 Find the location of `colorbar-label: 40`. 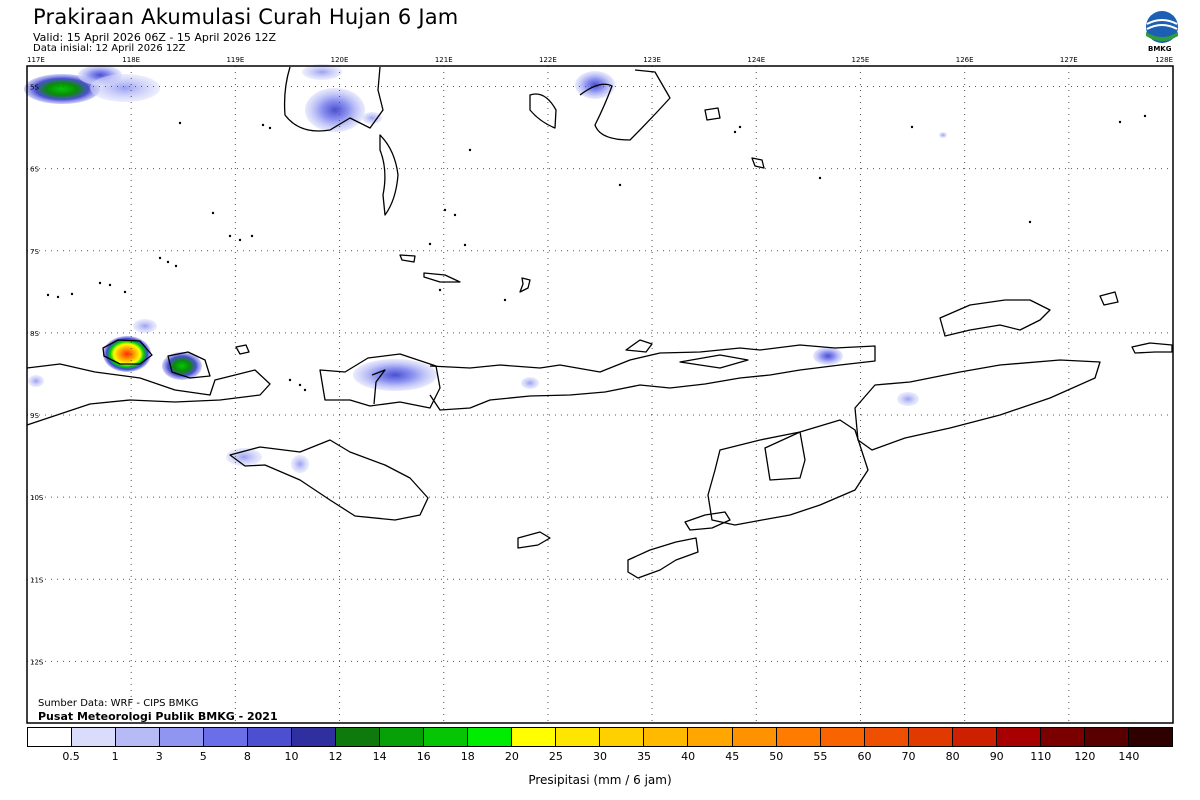

colorbar-label: 40 is located at coordinates (688, 756).